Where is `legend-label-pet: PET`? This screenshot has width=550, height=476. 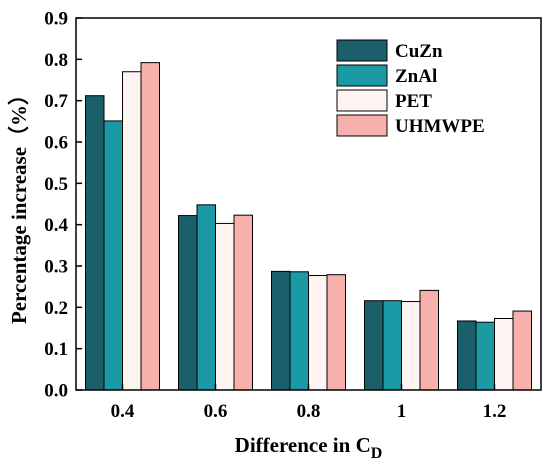
legend-label-pet: PET is located at coordinates (413, 101).